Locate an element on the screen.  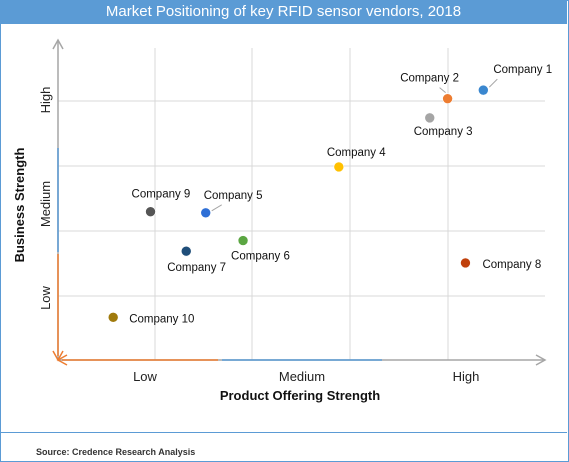
y-axis-arrow is located at coordinates (58, 44).